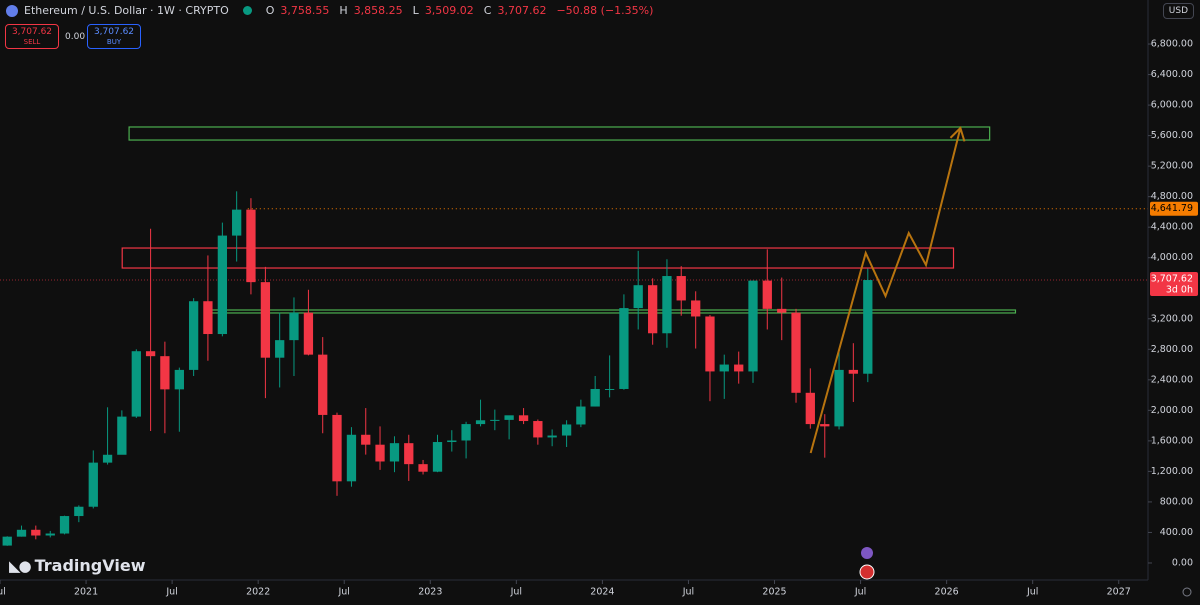  I want to click on market-status, so click(247, 10).